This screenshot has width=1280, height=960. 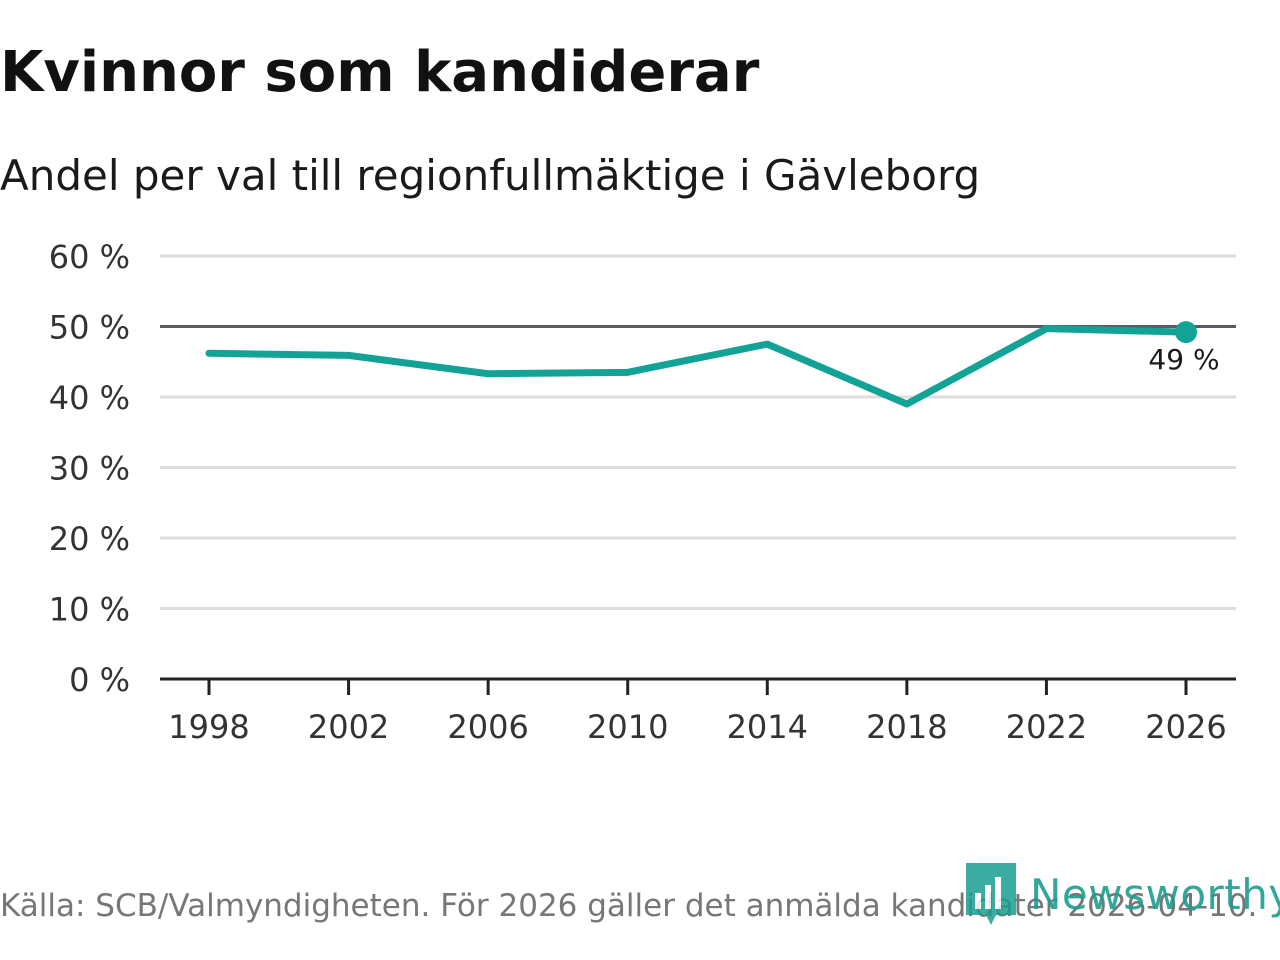 What do you see at coordinates (89, 610) in the screenshot?
I see `y-tick-label: 10 %` at bounding box center [89, 610].